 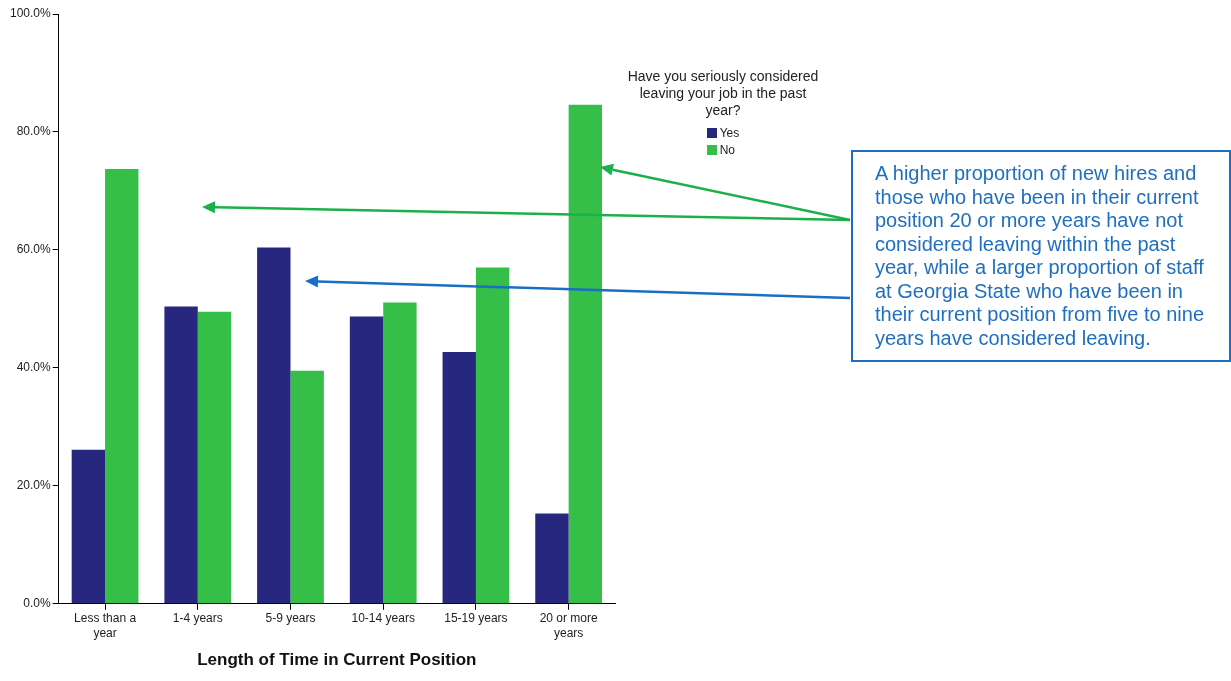 What do you see at coordinates (723, 93) in the screenshot?
I see `legend-title: Have you seriously considered leaving your job in the past year?` at bounding box center [723, 93].